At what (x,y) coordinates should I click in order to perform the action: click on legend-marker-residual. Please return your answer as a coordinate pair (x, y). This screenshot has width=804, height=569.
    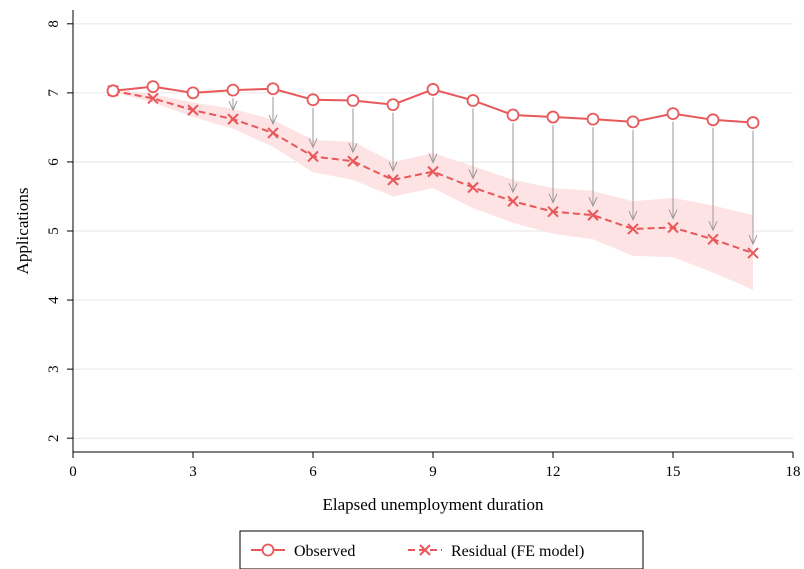
    Looking at the image, I should click on (425, 550).